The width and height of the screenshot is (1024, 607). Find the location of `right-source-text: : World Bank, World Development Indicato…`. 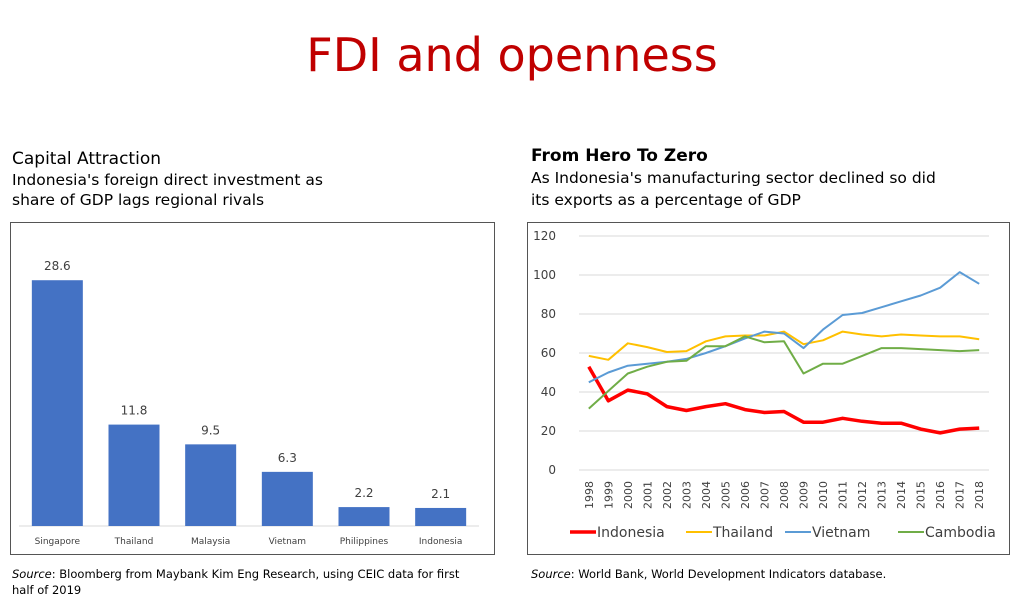

right-source-text: : World Bank, World Development Indicato… is located at coordinates (728, 574).